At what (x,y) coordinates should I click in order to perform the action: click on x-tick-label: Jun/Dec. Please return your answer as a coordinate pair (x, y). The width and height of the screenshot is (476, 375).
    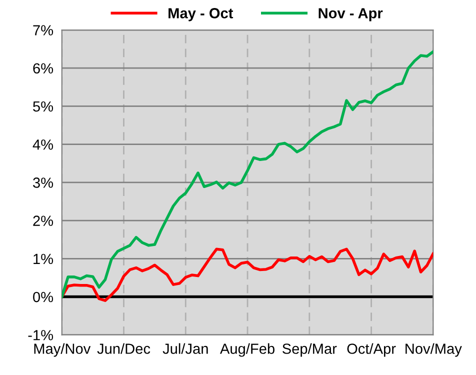
    Looking at the image, I should click on (123, 348).